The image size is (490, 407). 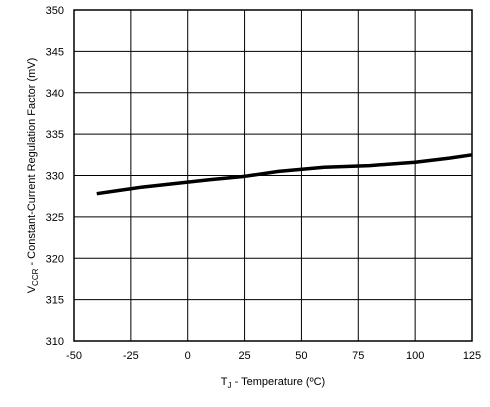 I want to click on y-tick-label: 335, so click(x=55, y=135).